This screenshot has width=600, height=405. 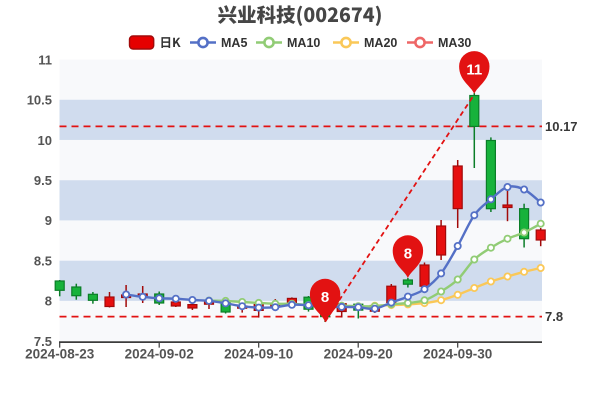 What do you see at coordinates (60, 354) in the screenshot?
I see `svg-text: 2024-08-23` at bounding box center [60, 354].